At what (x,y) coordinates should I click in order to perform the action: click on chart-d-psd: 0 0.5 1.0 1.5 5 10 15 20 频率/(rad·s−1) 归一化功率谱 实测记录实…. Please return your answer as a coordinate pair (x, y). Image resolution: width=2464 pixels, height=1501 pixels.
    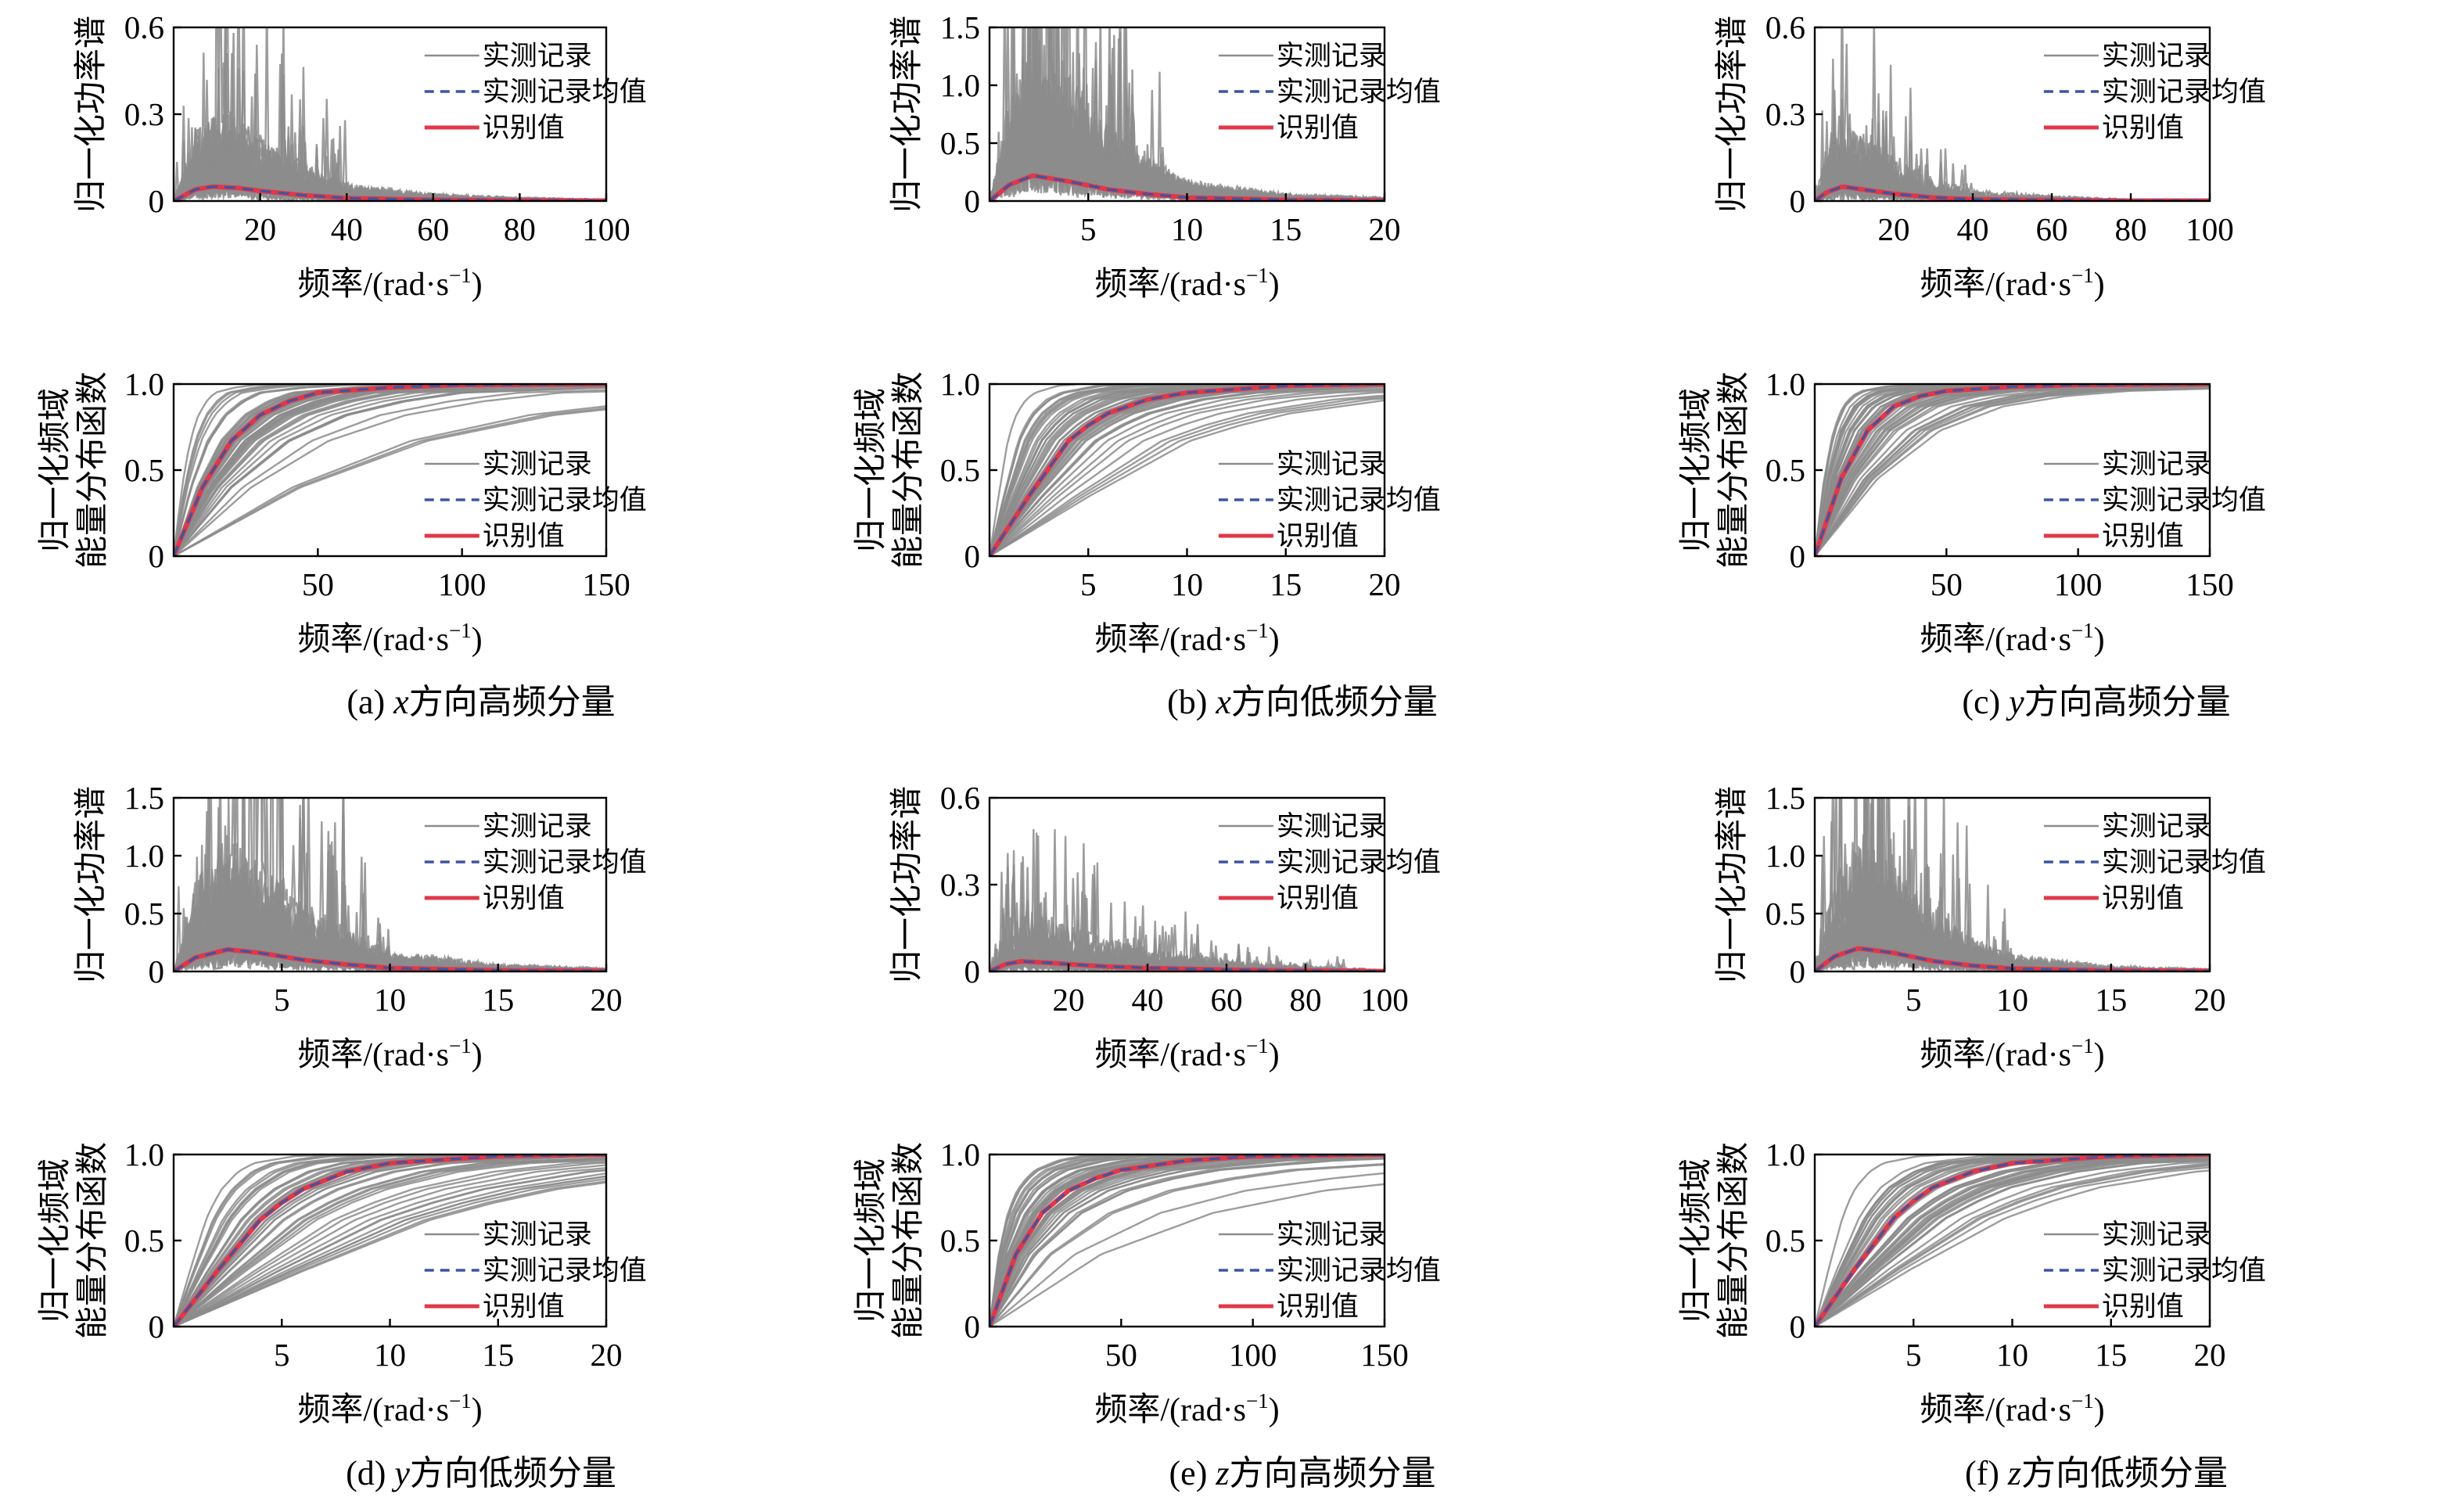
    Looking at the image, I should click on (359, 926).